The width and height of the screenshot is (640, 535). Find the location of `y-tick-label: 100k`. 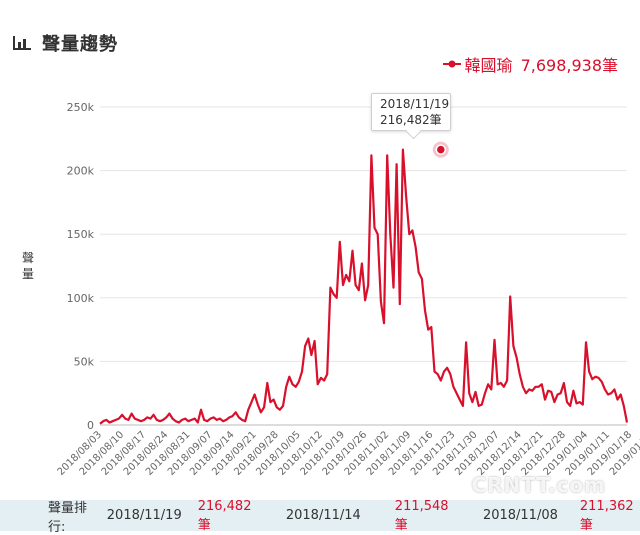

y-tick-label: 100k is located at coordinates (81, 298).